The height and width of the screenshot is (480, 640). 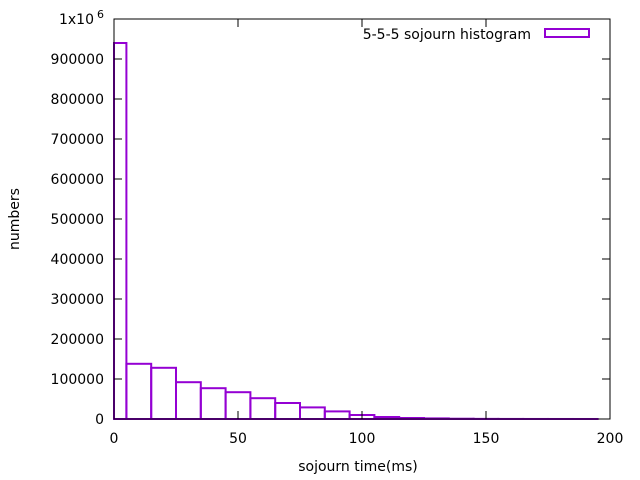 I want to click on y-tick-label-7: 700000, so click(x=77, y=140).